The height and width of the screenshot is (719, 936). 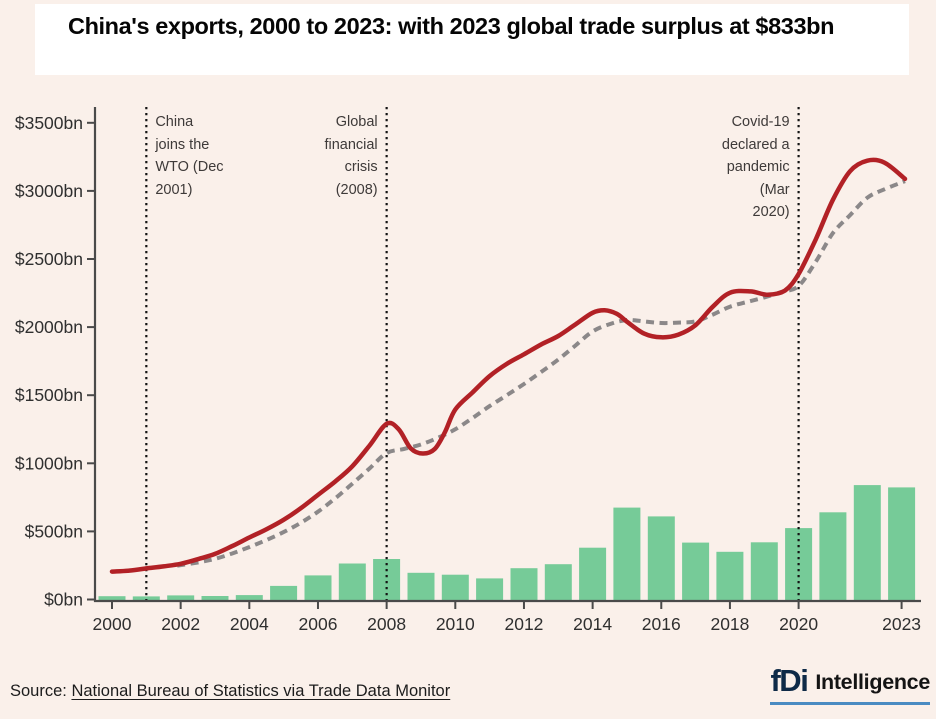 I want to click on bar-2007, so click(x=352, y=581).